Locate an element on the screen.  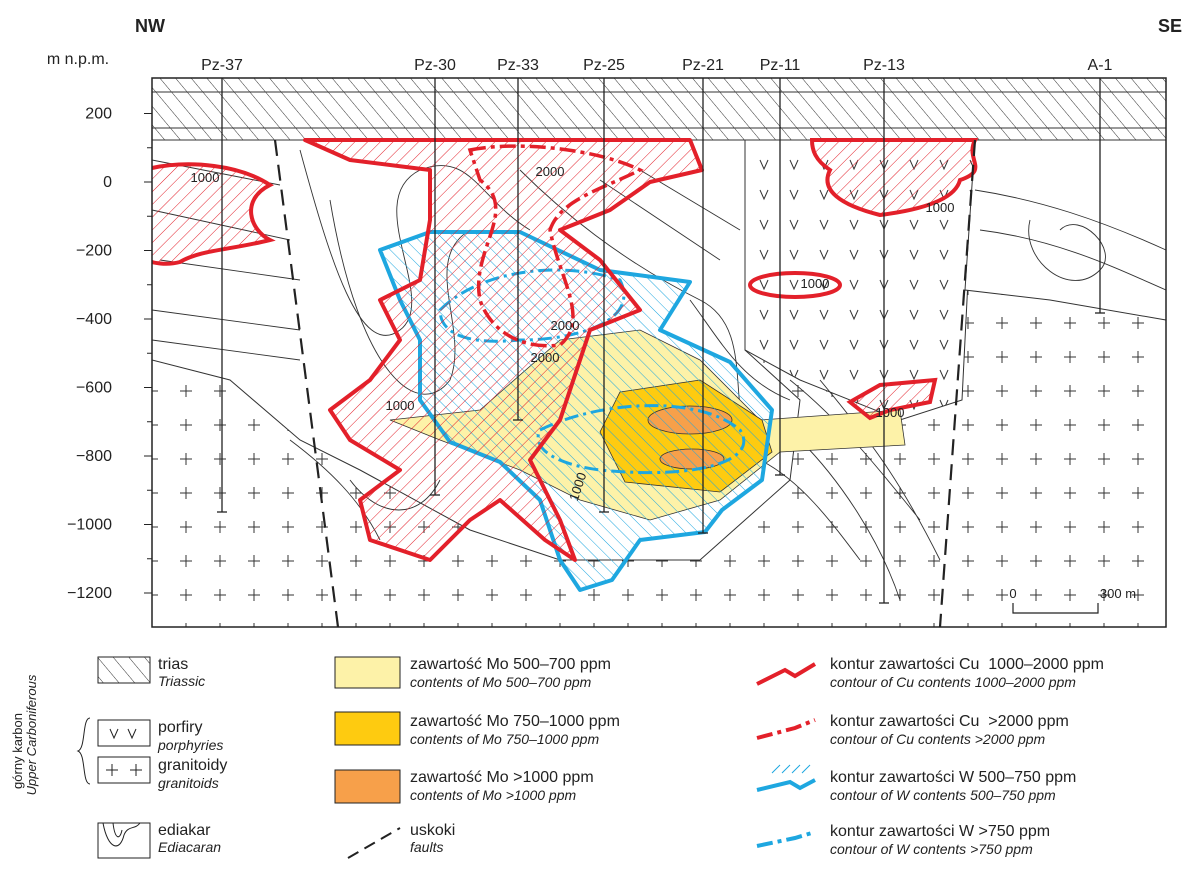
borehole-label: Pz-30 is located at coordinates (435, 65).